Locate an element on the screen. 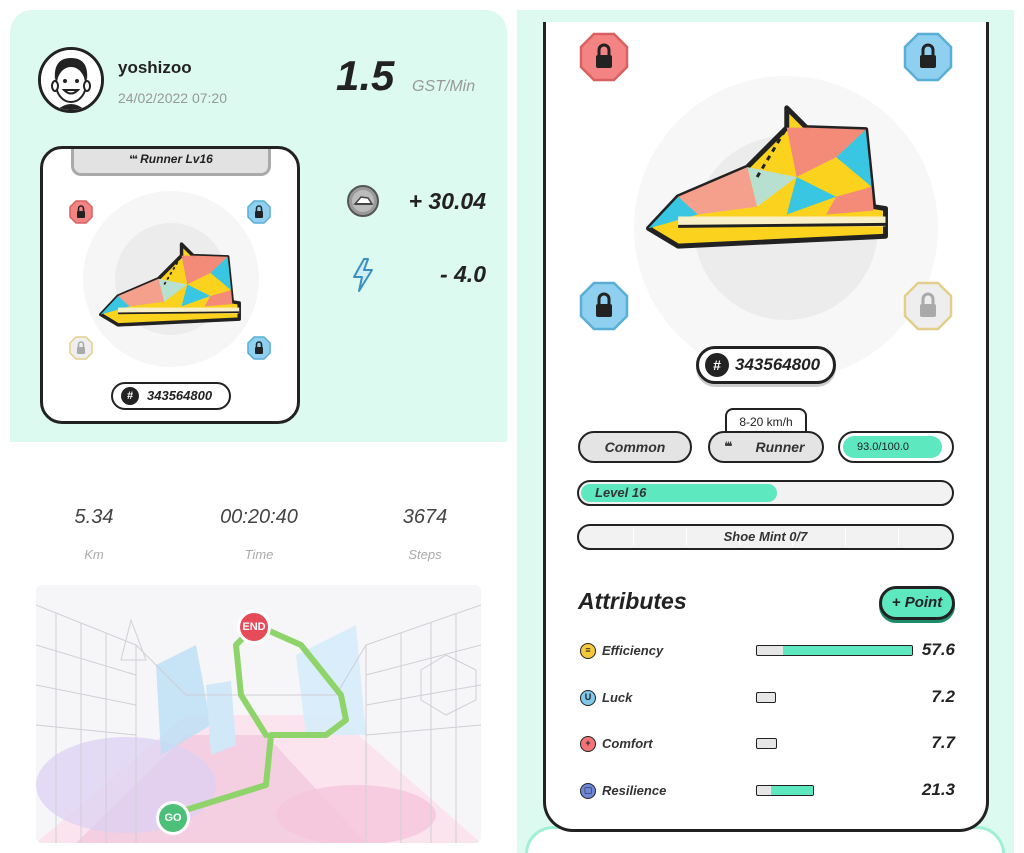 The height and width of the screenshot is (853, 1024). shoe-type-tag: ❛❛❛ Runner Lv16 is located at coordinates (171, 162).